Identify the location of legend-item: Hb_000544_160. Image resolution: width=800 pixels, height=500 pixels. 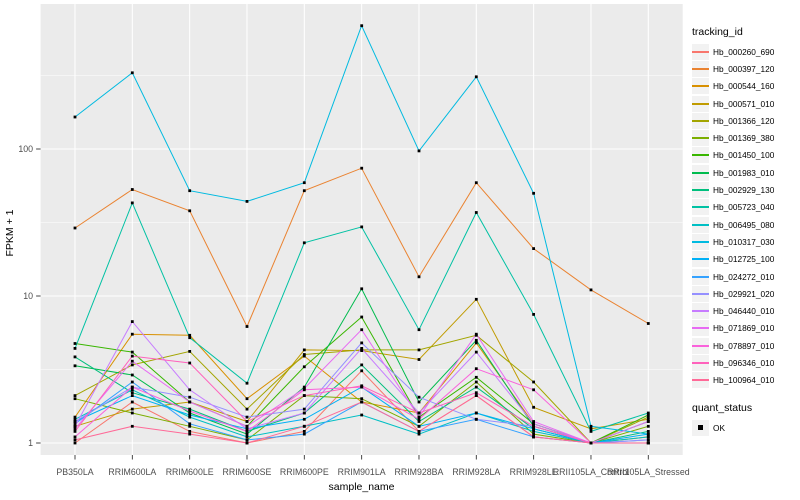
(746, 86).